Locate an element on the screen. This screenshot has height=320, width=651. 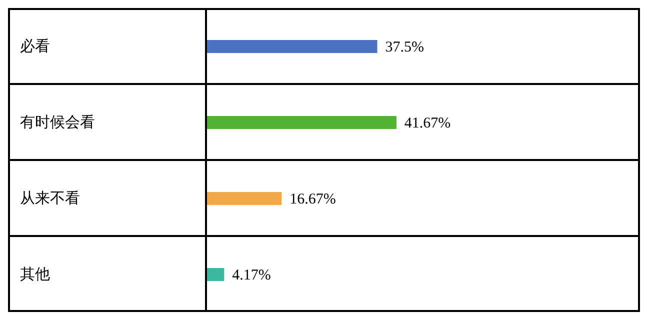
y-tick-label: 从来不看 is located at coordinates (50, 198).